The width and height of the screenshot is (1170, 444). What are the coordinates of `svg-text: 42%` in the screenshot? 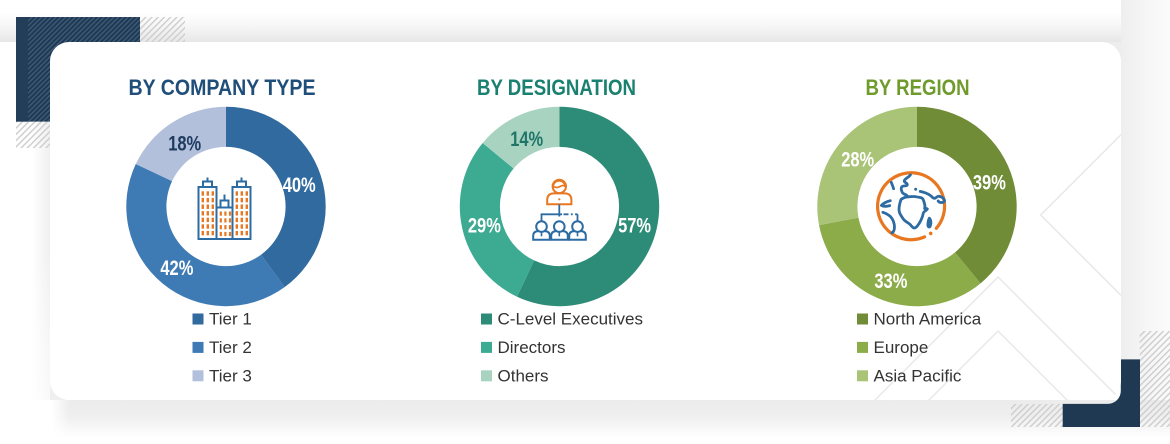 It's located at (176, 268).